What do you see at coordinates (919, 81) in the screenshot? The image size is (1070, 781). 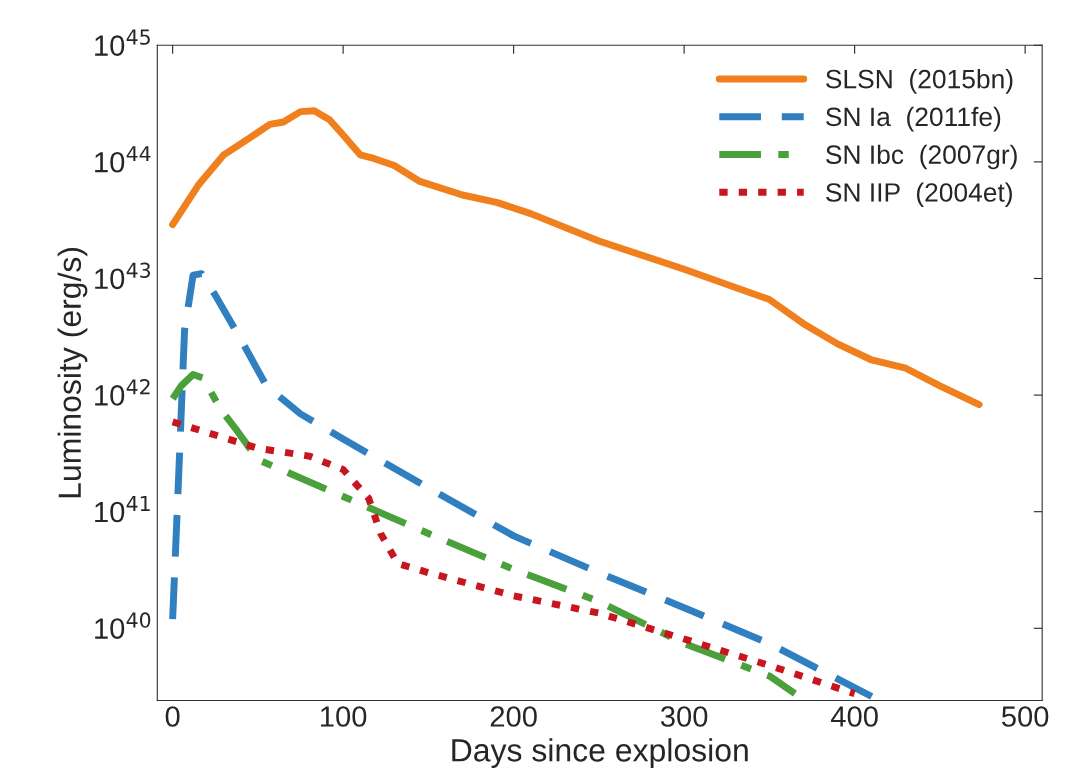 I see `legend-label: SLSN (2015bn)` at bounding box center [919, 81].